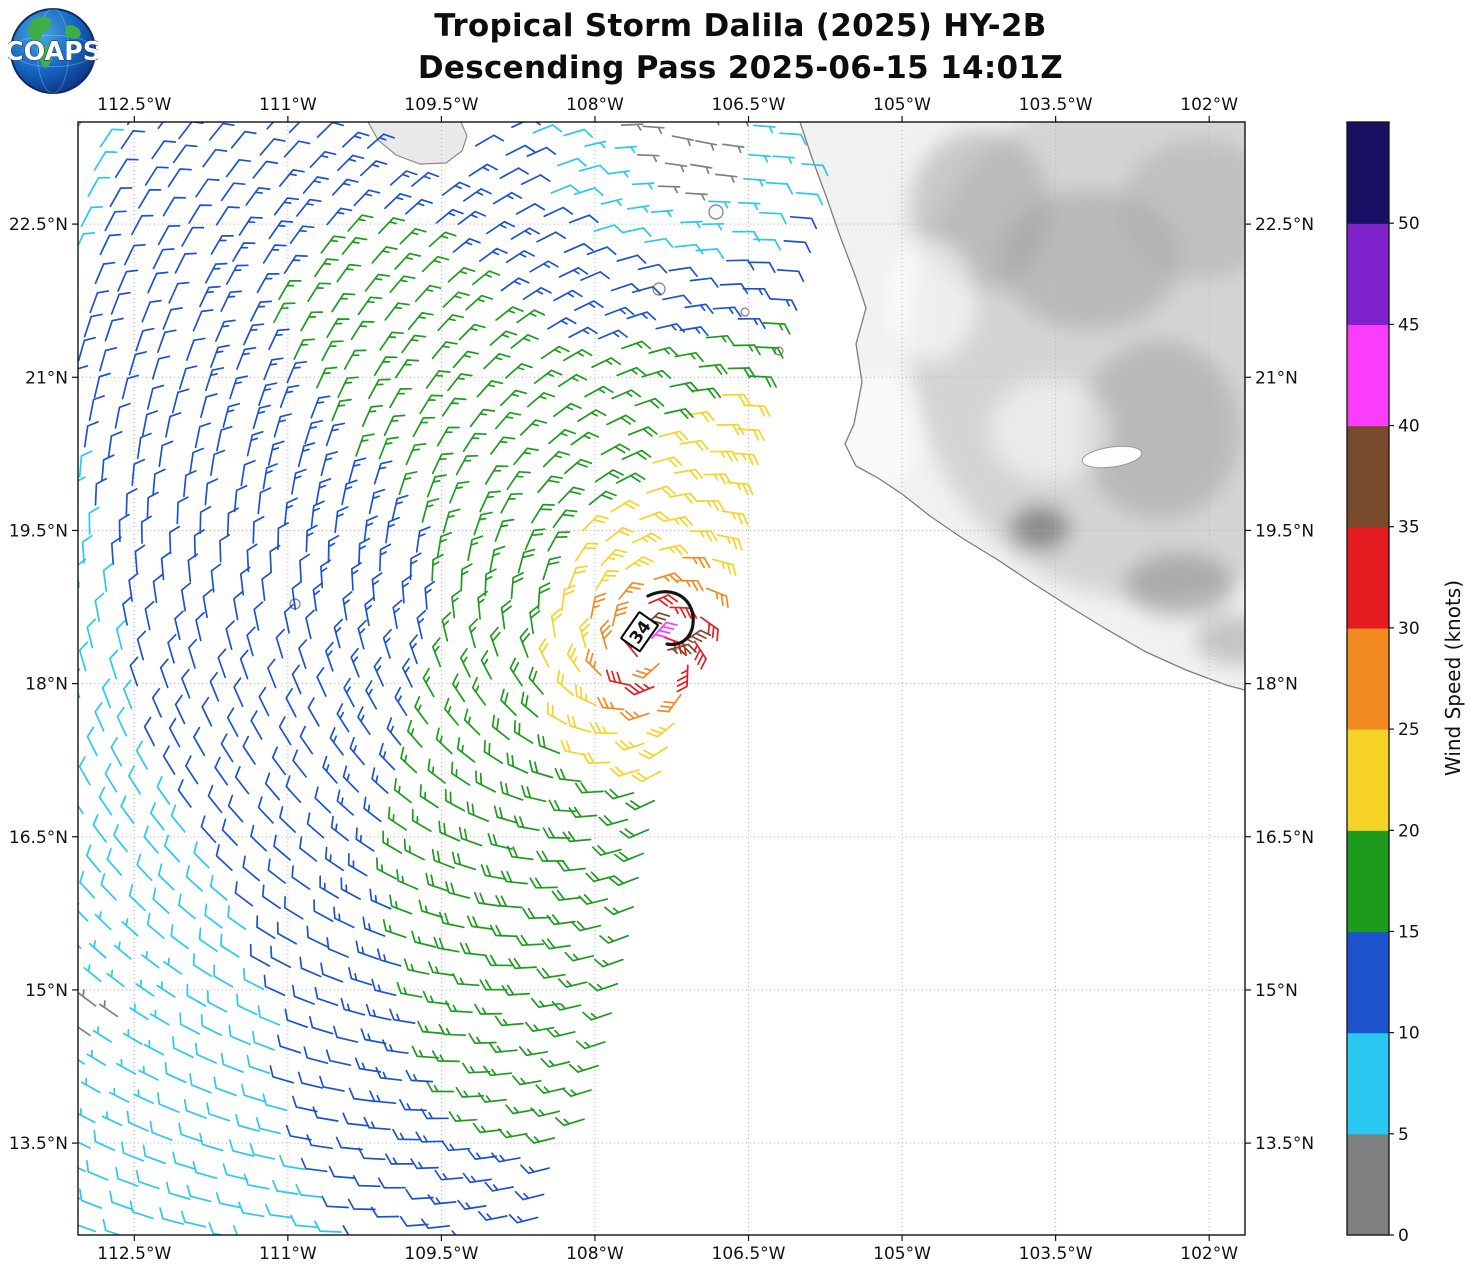 The height and width of the screenshot is (1264, 1481). What do you see at coordinates (53, 51) in the screenshot?
I see `globe-graticule` at bounding box center [53, 51].